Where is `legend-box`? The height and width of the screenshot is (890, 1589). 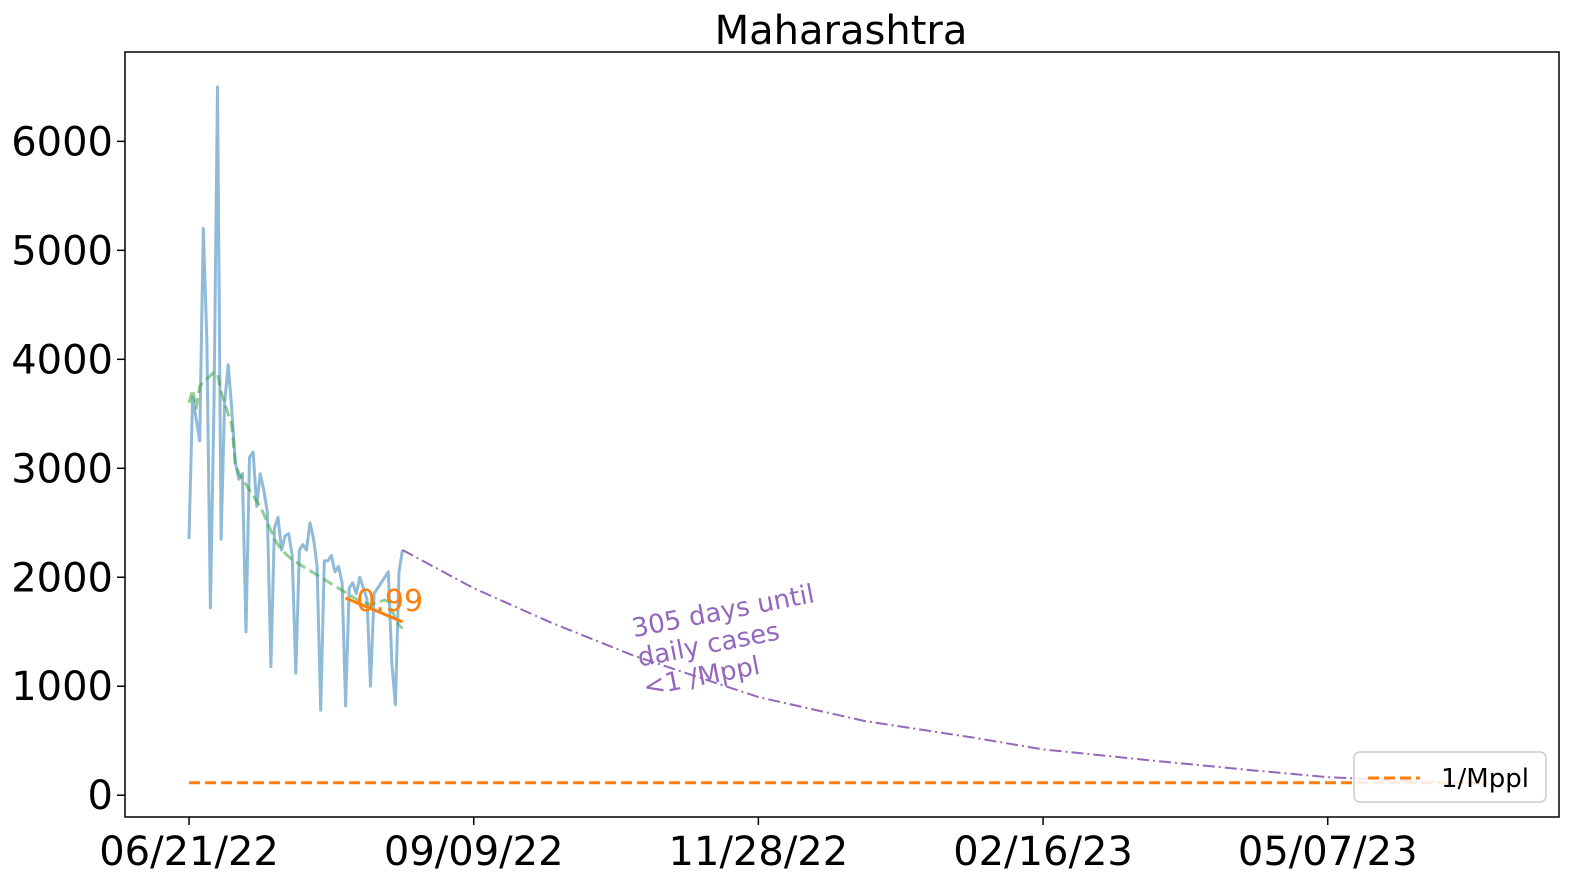 legend-box is located at coordinates (1450, 777).